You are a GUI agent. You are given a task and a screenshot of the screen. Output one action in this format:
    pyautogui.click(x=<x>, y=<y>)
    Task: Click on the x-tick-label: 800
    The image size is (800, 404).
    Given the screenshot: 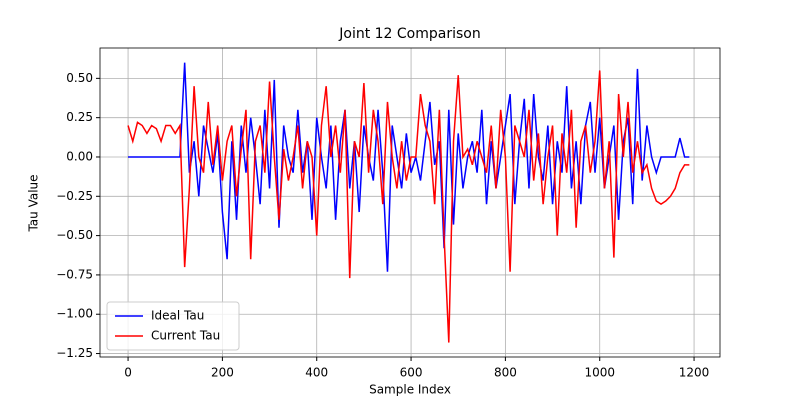 What is the action you would take?
    pyautogui.click(x=505, y=373)
    